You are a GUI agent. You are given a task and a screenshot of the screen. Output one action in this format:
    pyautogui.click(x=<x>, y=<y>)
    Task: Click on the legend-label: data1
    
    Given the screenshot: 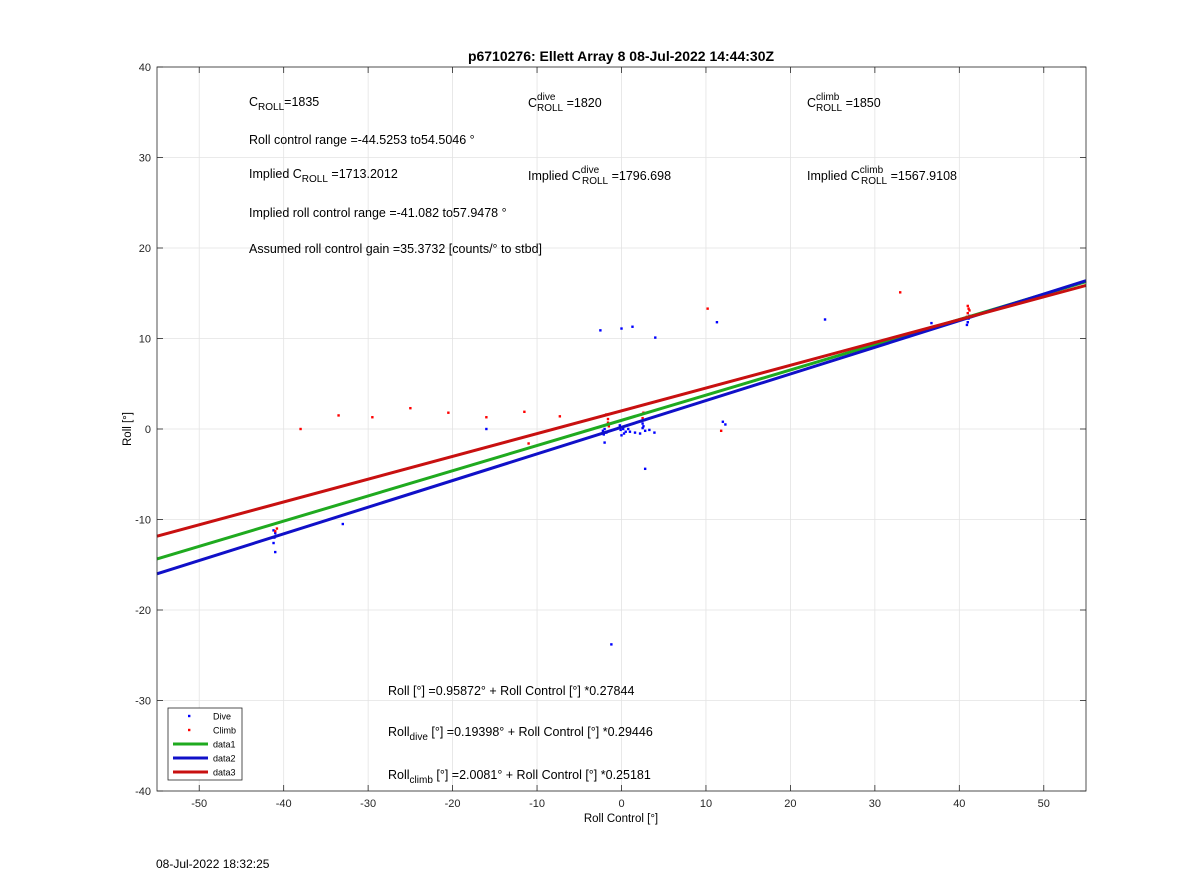 What is the action you would take?
    pyautogui.click(x=224, y=745)
    